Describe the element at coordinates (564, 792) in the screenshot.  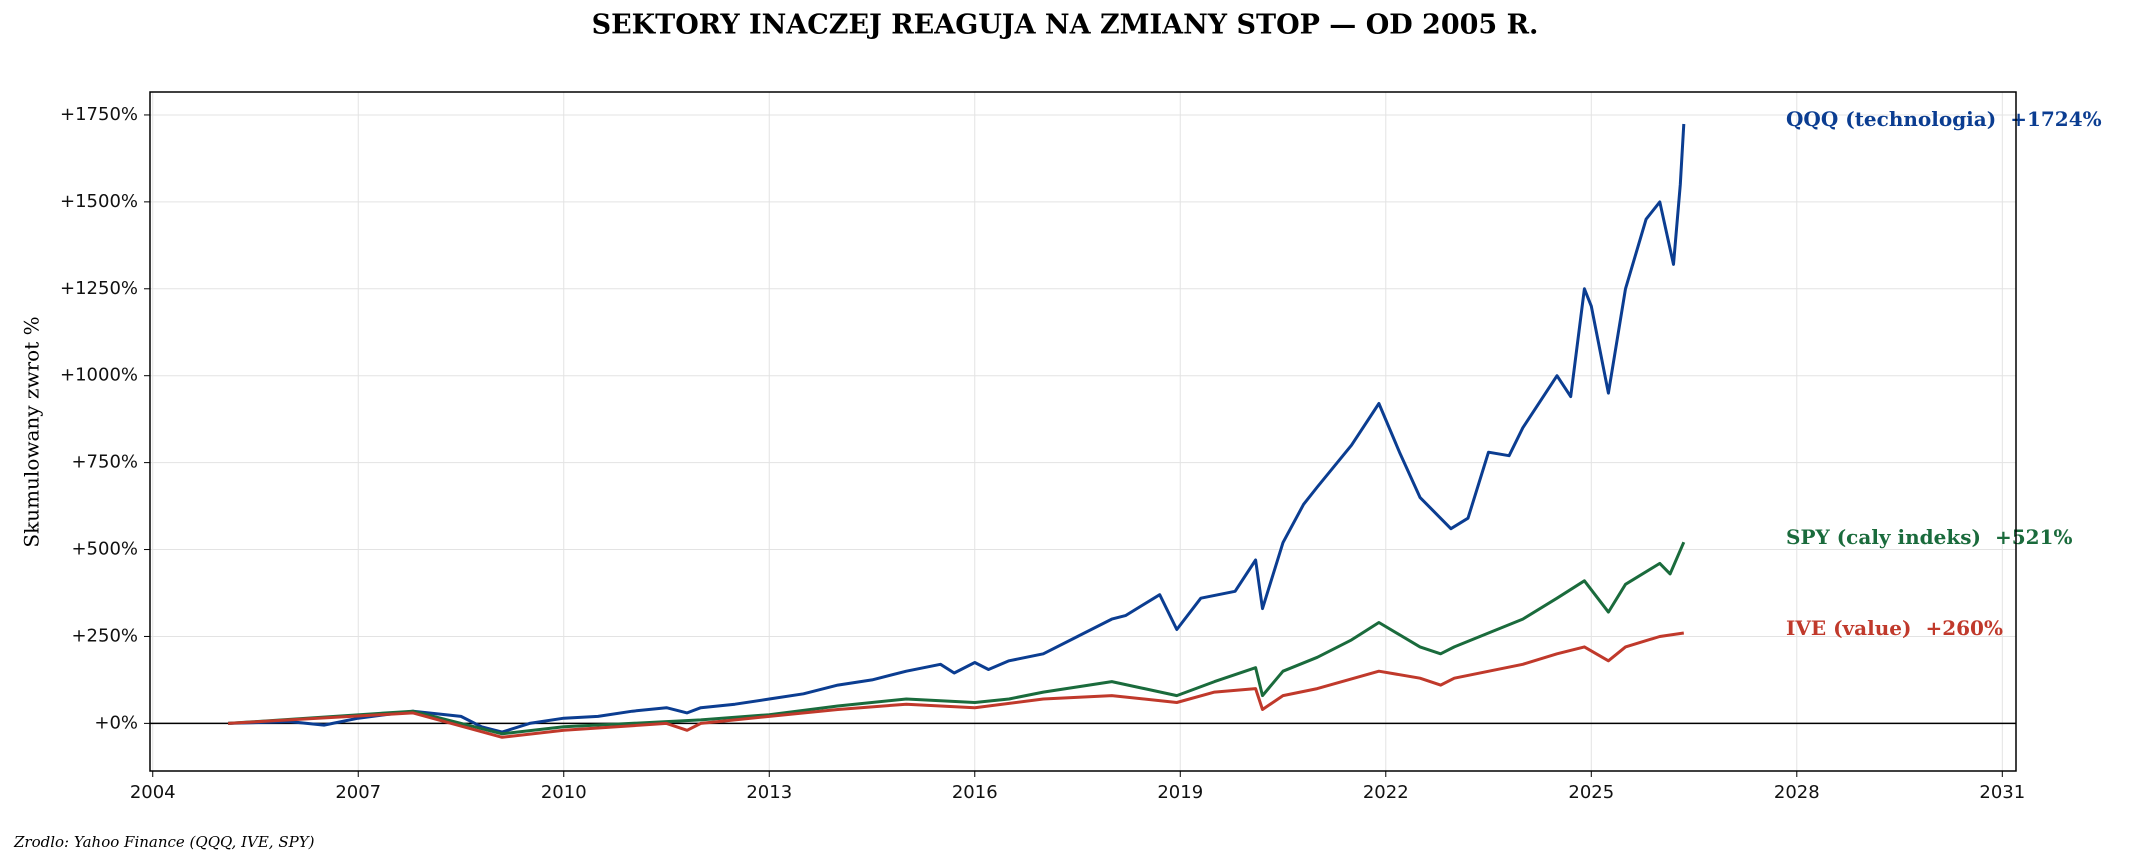
I see `x-tick-label: 2010` at that location.